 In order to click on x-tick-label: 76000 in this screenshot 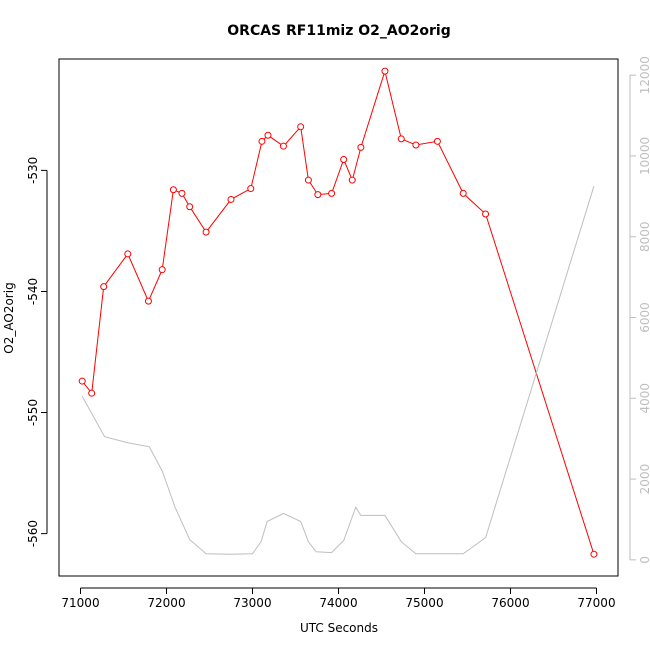, I will do `click(510, 603)`.